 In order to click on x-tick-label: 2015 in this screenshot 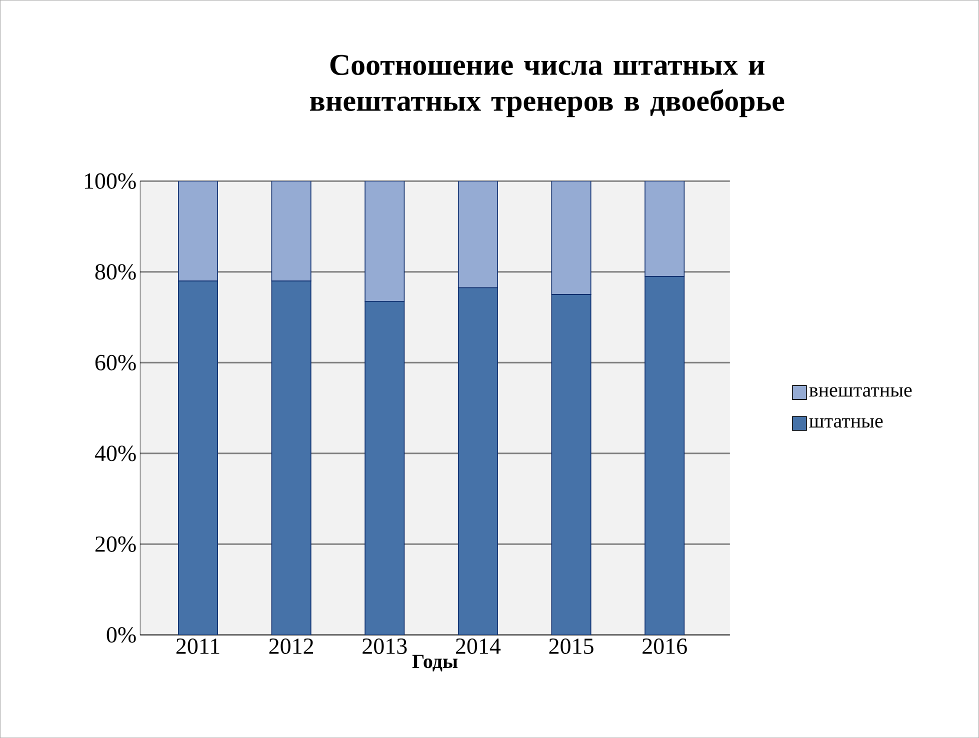, I will do `click(571, 646)`.